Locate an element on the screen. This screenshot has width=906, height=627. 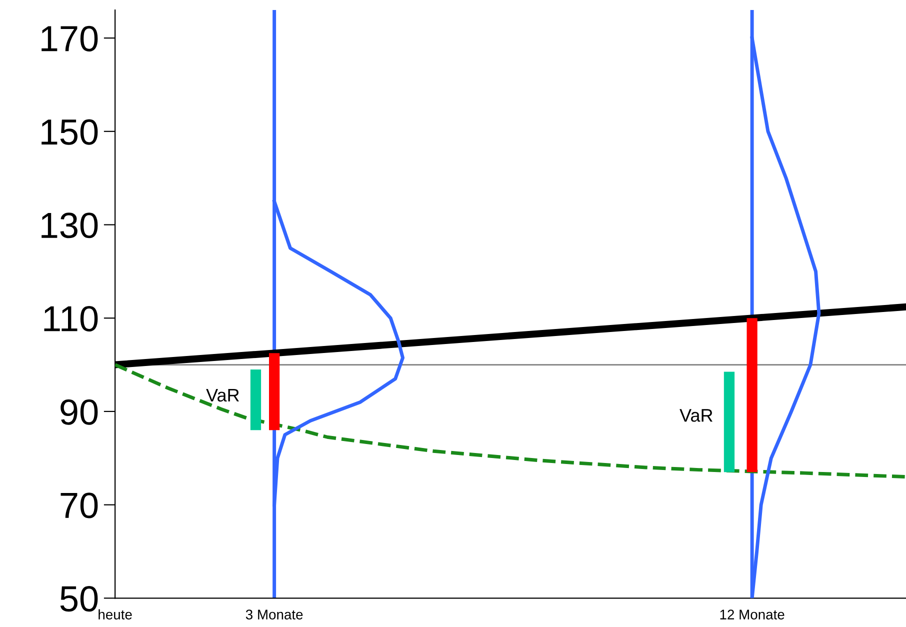
y-tick-label: 110 is located at coordinates (71, 319).